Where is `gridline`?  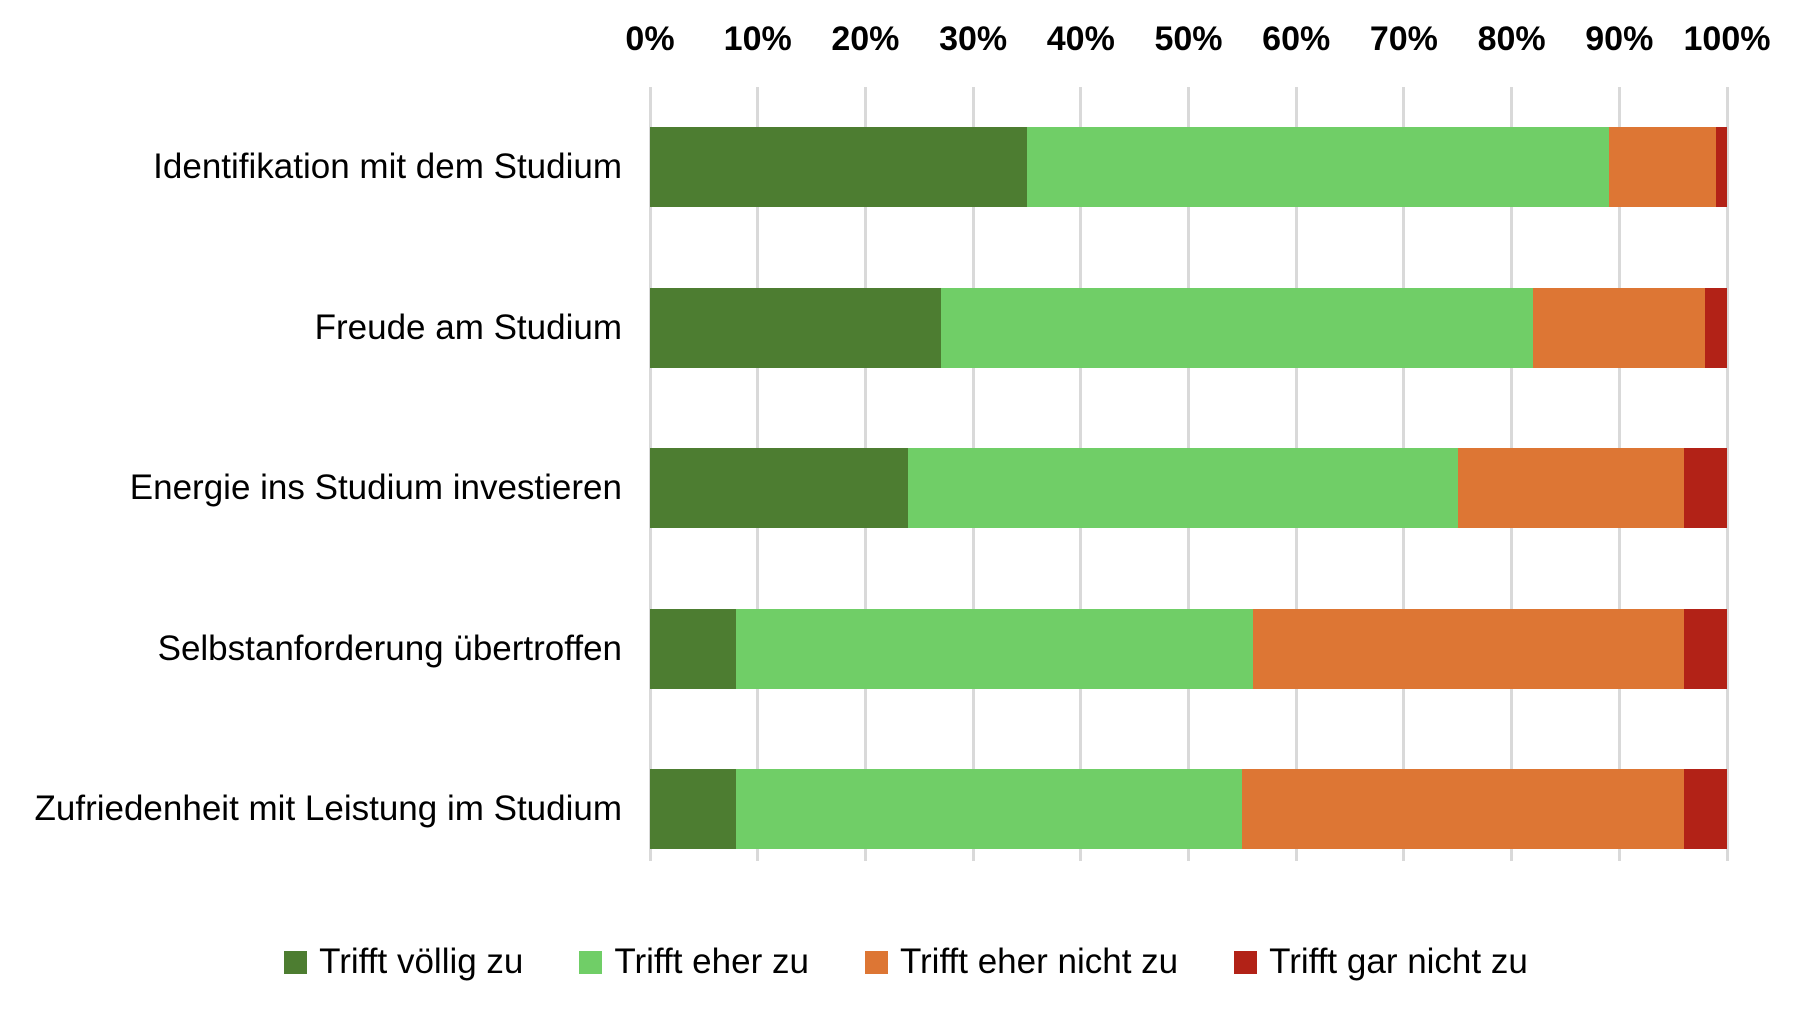 gridline is located at coordinates (1727, 474).